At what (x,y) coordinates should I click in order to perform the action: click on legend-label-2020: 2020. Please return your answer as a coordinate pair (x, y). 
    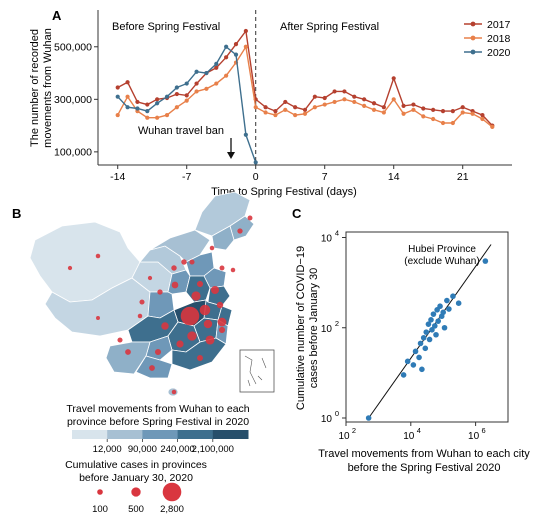
    Looking at the image, I should click on (499, 53).